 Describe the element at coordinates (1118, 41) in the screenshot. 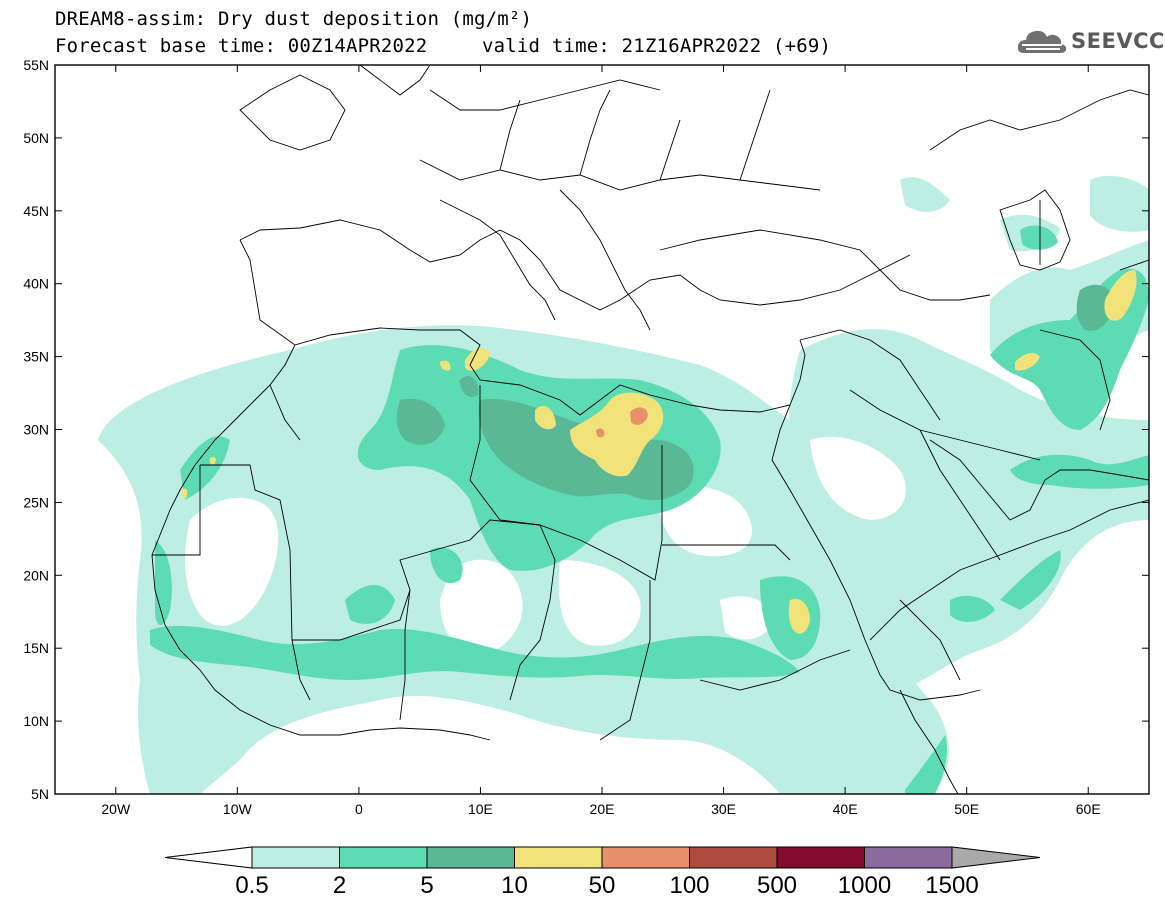

I see `logo-text: SEEVCCC` at that location.